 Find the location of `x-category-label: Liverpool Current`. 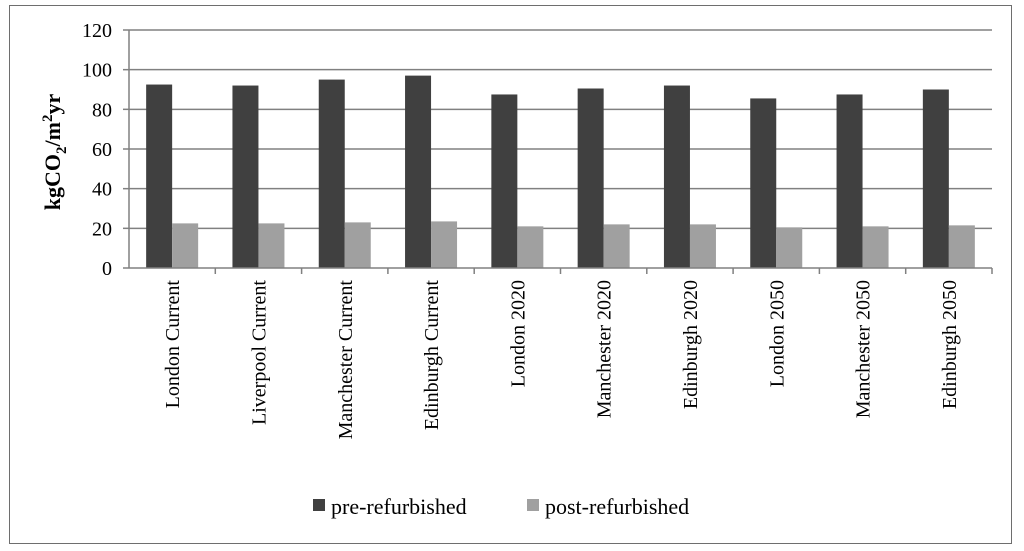

x-category-label: Liverpool Current is located at coordinates (259, 352).